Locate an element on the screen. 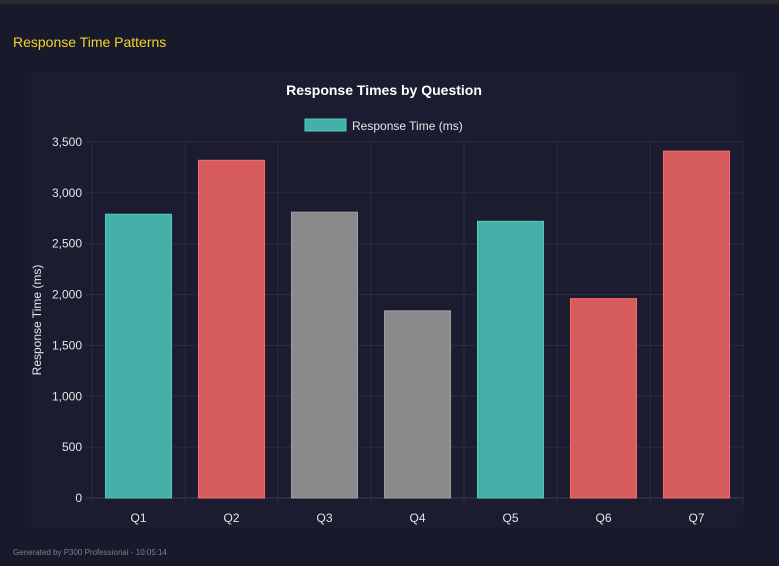 The image size is (779, 566). bar-q3 is located at coordinates (324, 355).